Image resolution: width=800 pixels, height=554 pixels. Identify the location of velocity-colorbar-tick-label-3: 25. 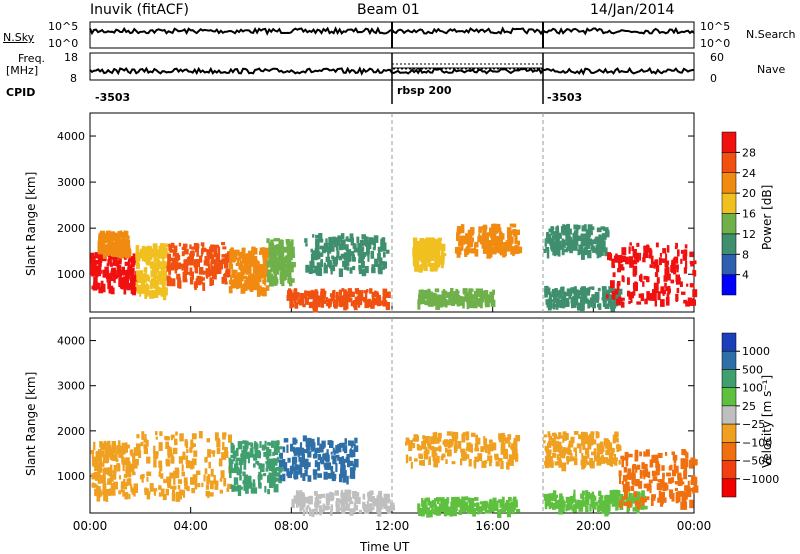
(749, 406).